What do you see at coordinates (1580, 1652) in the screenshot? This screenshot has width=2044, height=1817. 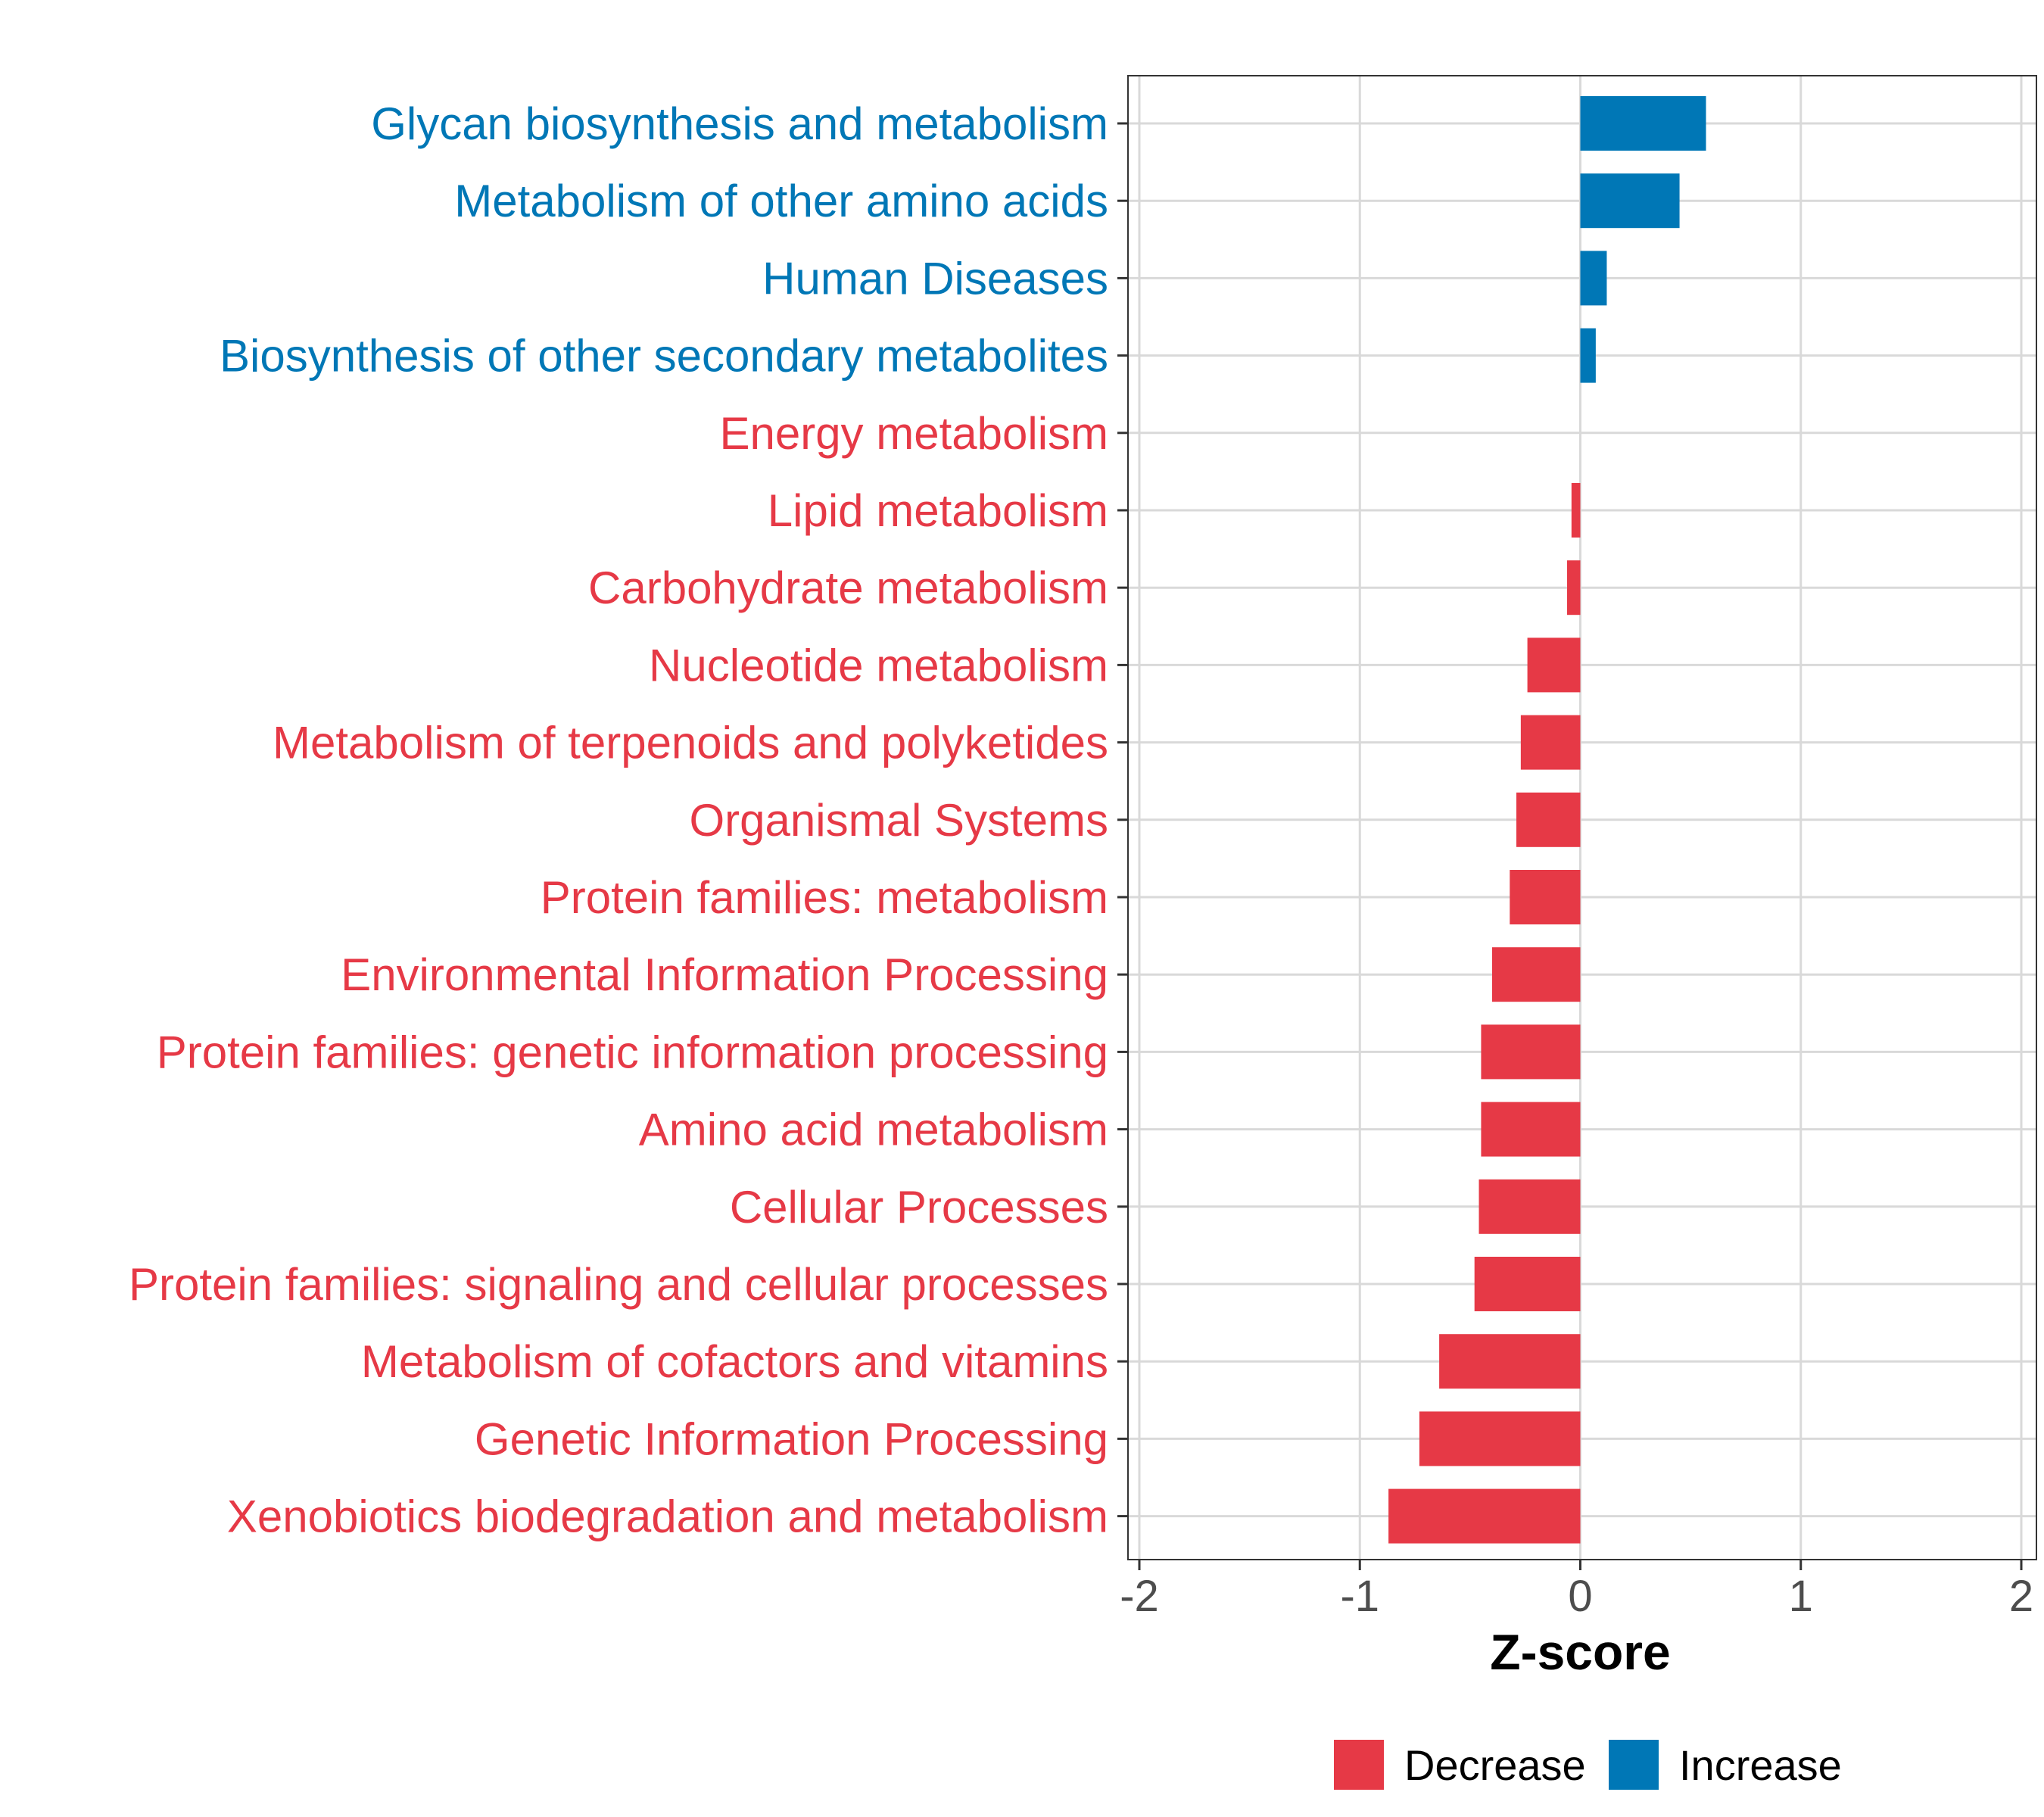 I see `x-axis-title: Z-score` at bounding box center [1580, 1652].